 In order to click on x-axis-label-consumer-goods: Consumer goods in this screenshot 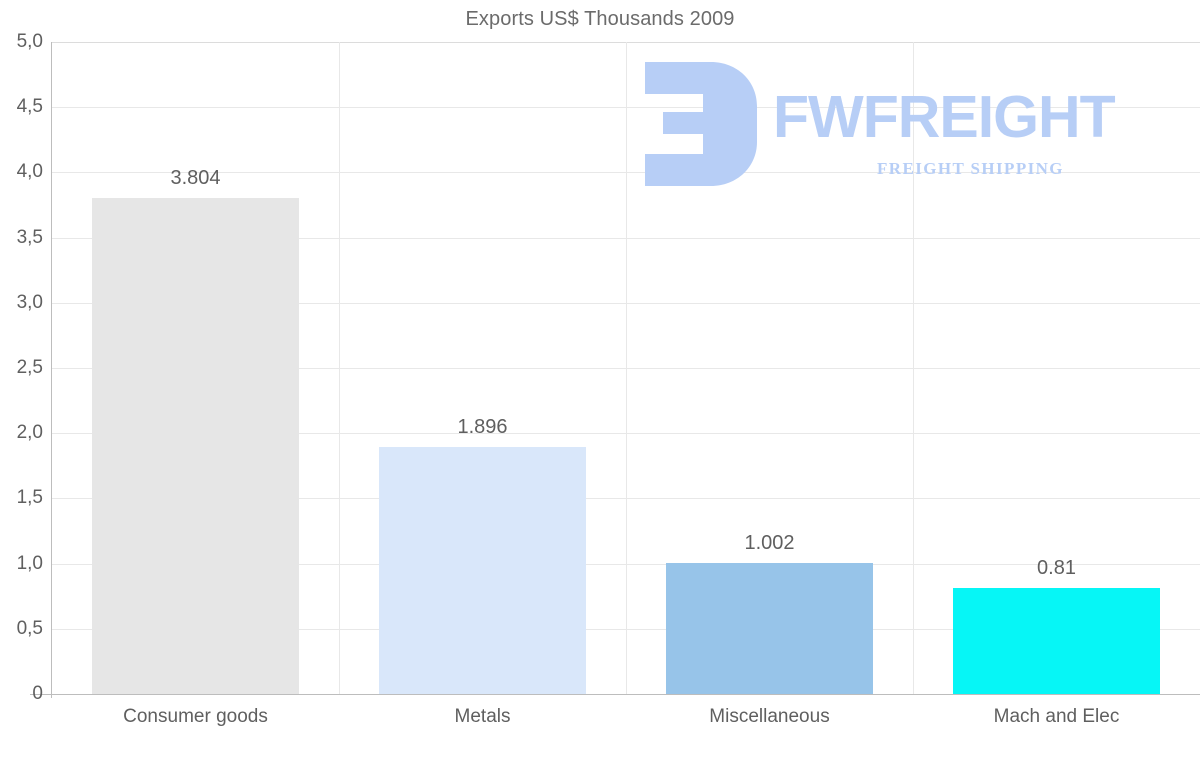, I will do `click(195, 716)`.